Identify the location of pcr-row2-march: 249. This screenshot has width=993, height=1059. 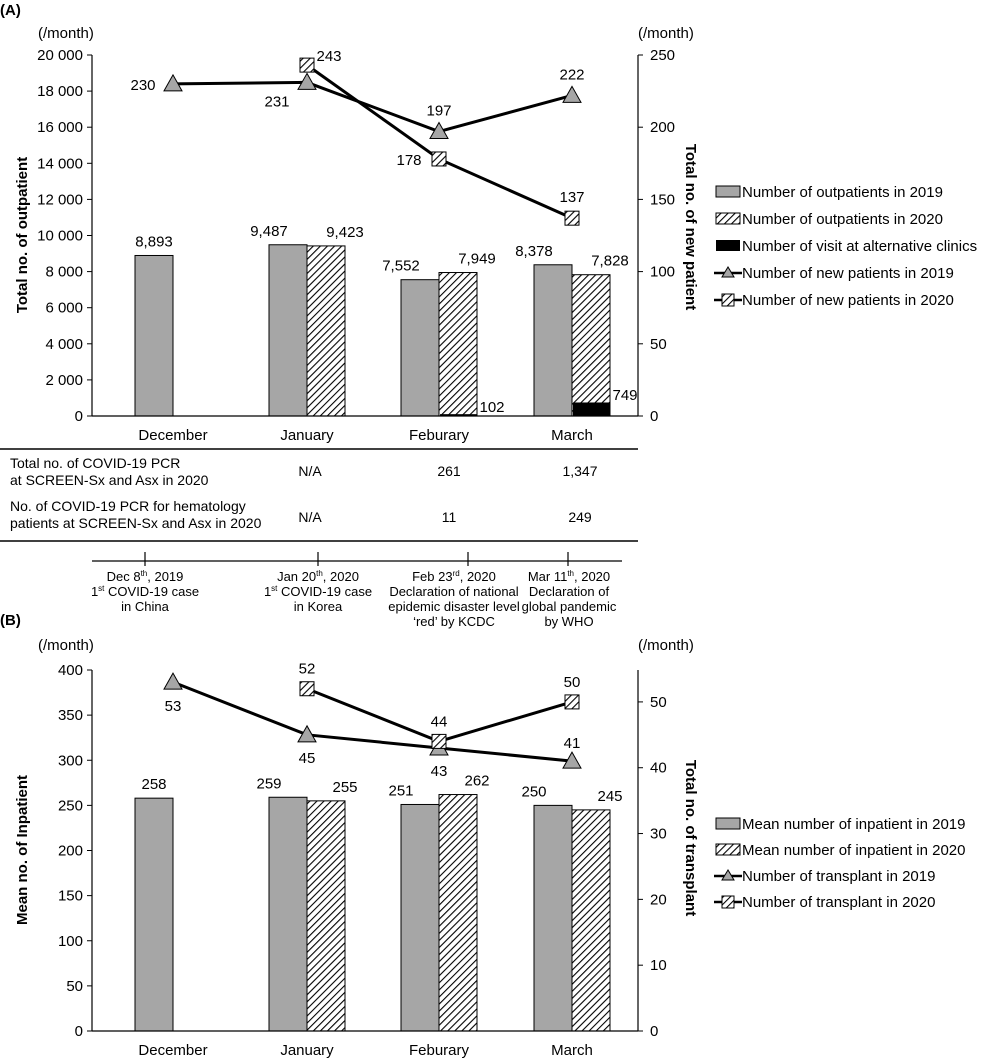
(580, 517).